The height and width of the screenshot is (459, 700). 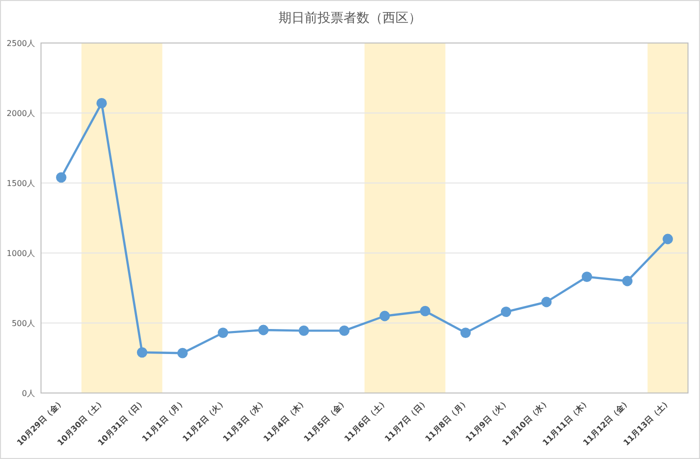 What do you see at coordinates (23, 323) in the screenshot?
I see `y-tick-label: 500人` at bounding box center [23, 323].